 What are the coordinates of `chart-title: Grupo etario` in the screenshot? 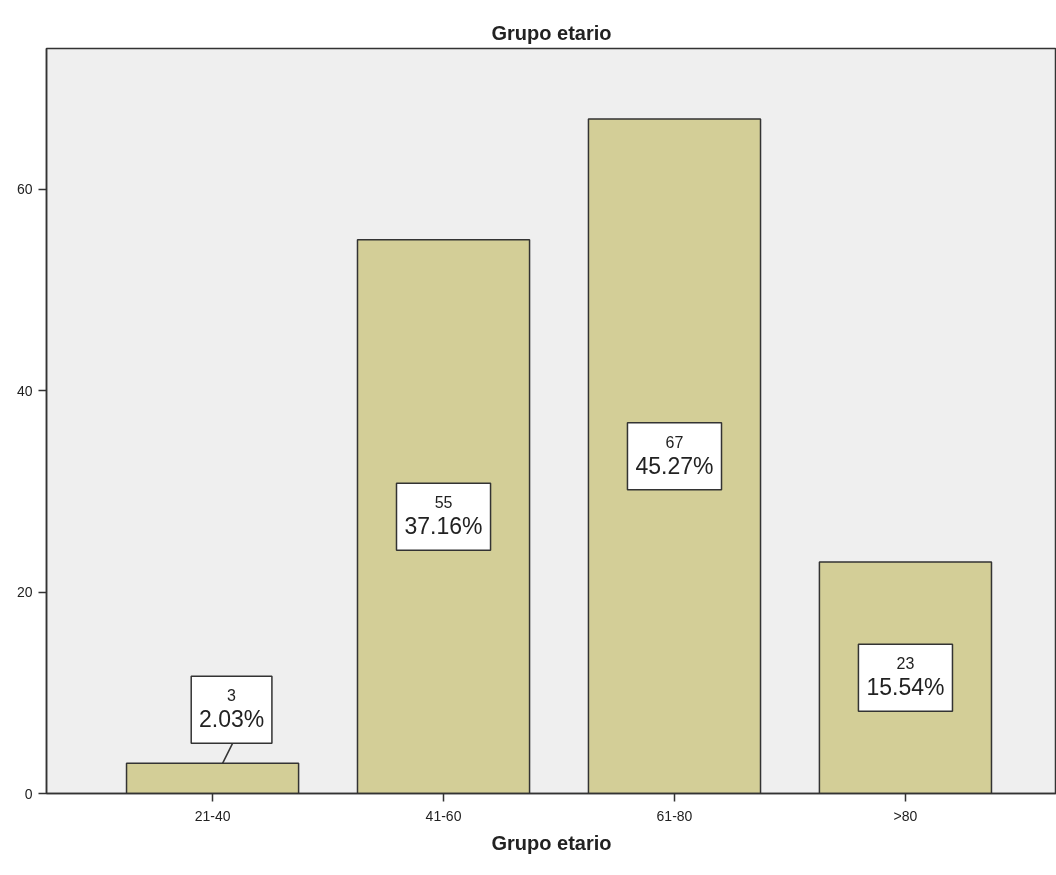 It's located at (551, 32).